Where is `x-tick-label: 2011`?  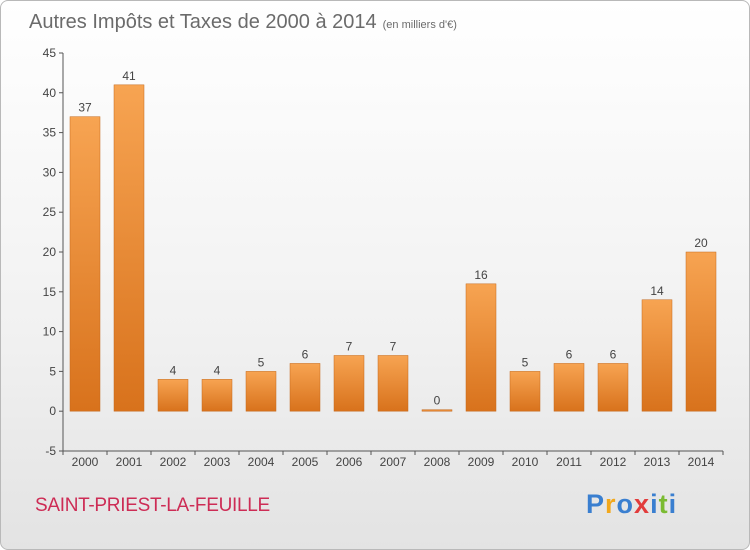 x-tick-label: 2011 is located at coordinates (569, 462).